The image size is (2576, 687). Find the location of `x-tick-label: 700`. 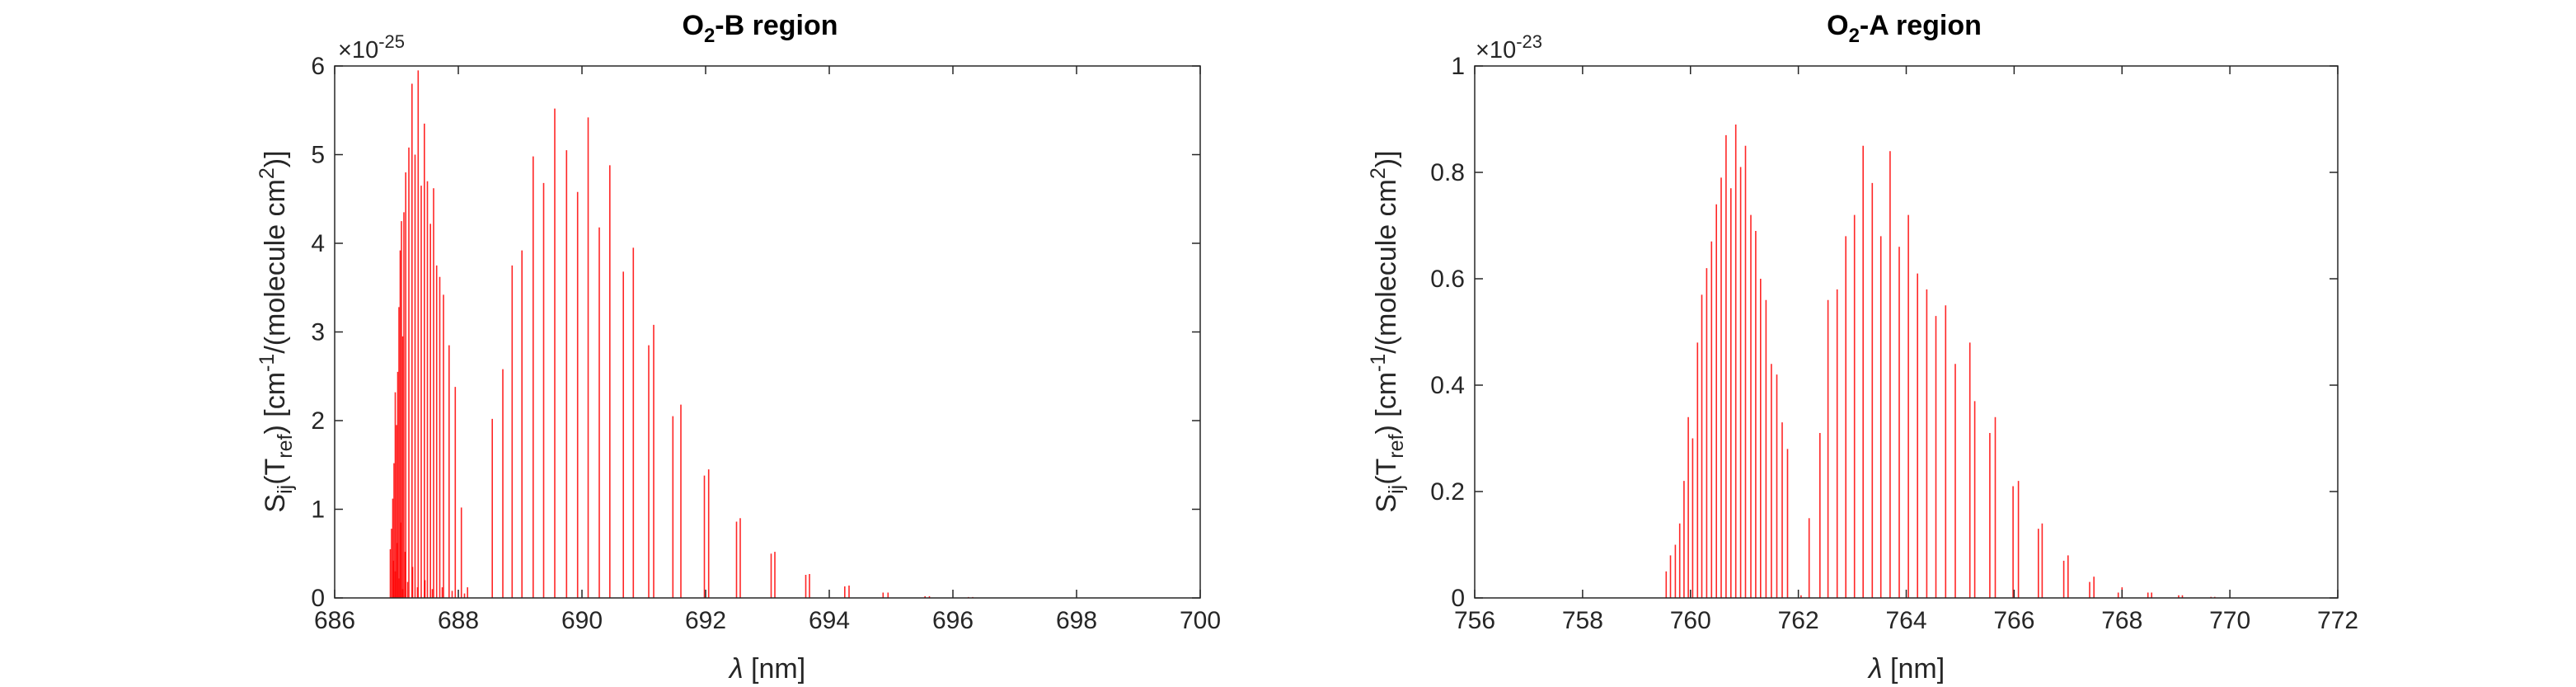

x-tick-label: 700 is located at coordinates (1200, 620).